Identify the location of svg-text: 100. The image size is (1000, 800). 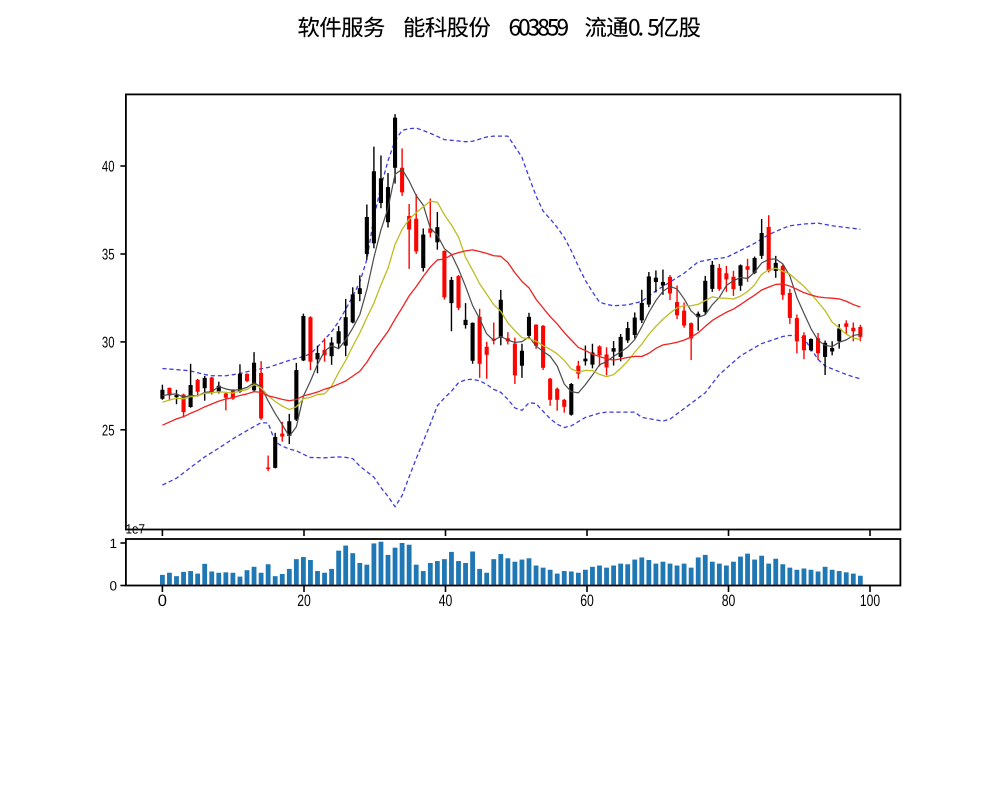
(870, 601).